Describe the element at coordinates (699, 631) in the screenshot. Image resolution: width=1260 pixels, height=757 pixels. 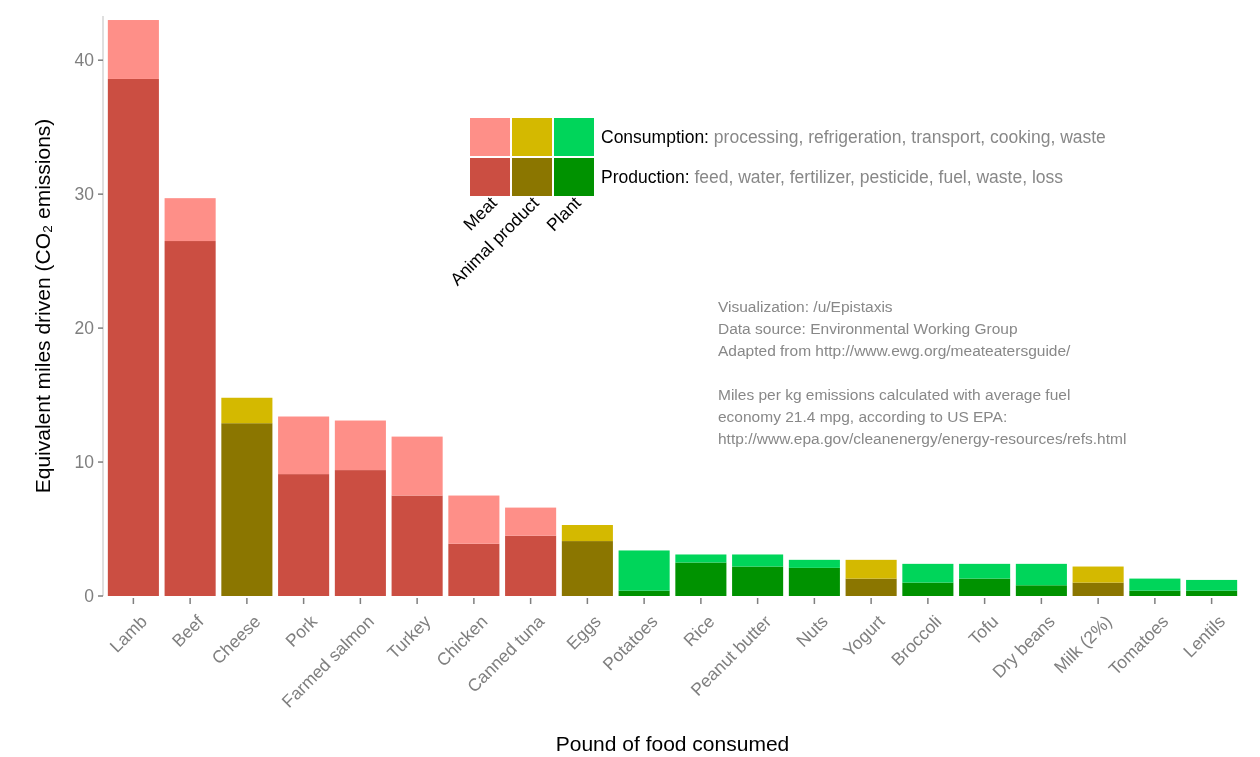
I see `x-tick-label: Rice` at that location.